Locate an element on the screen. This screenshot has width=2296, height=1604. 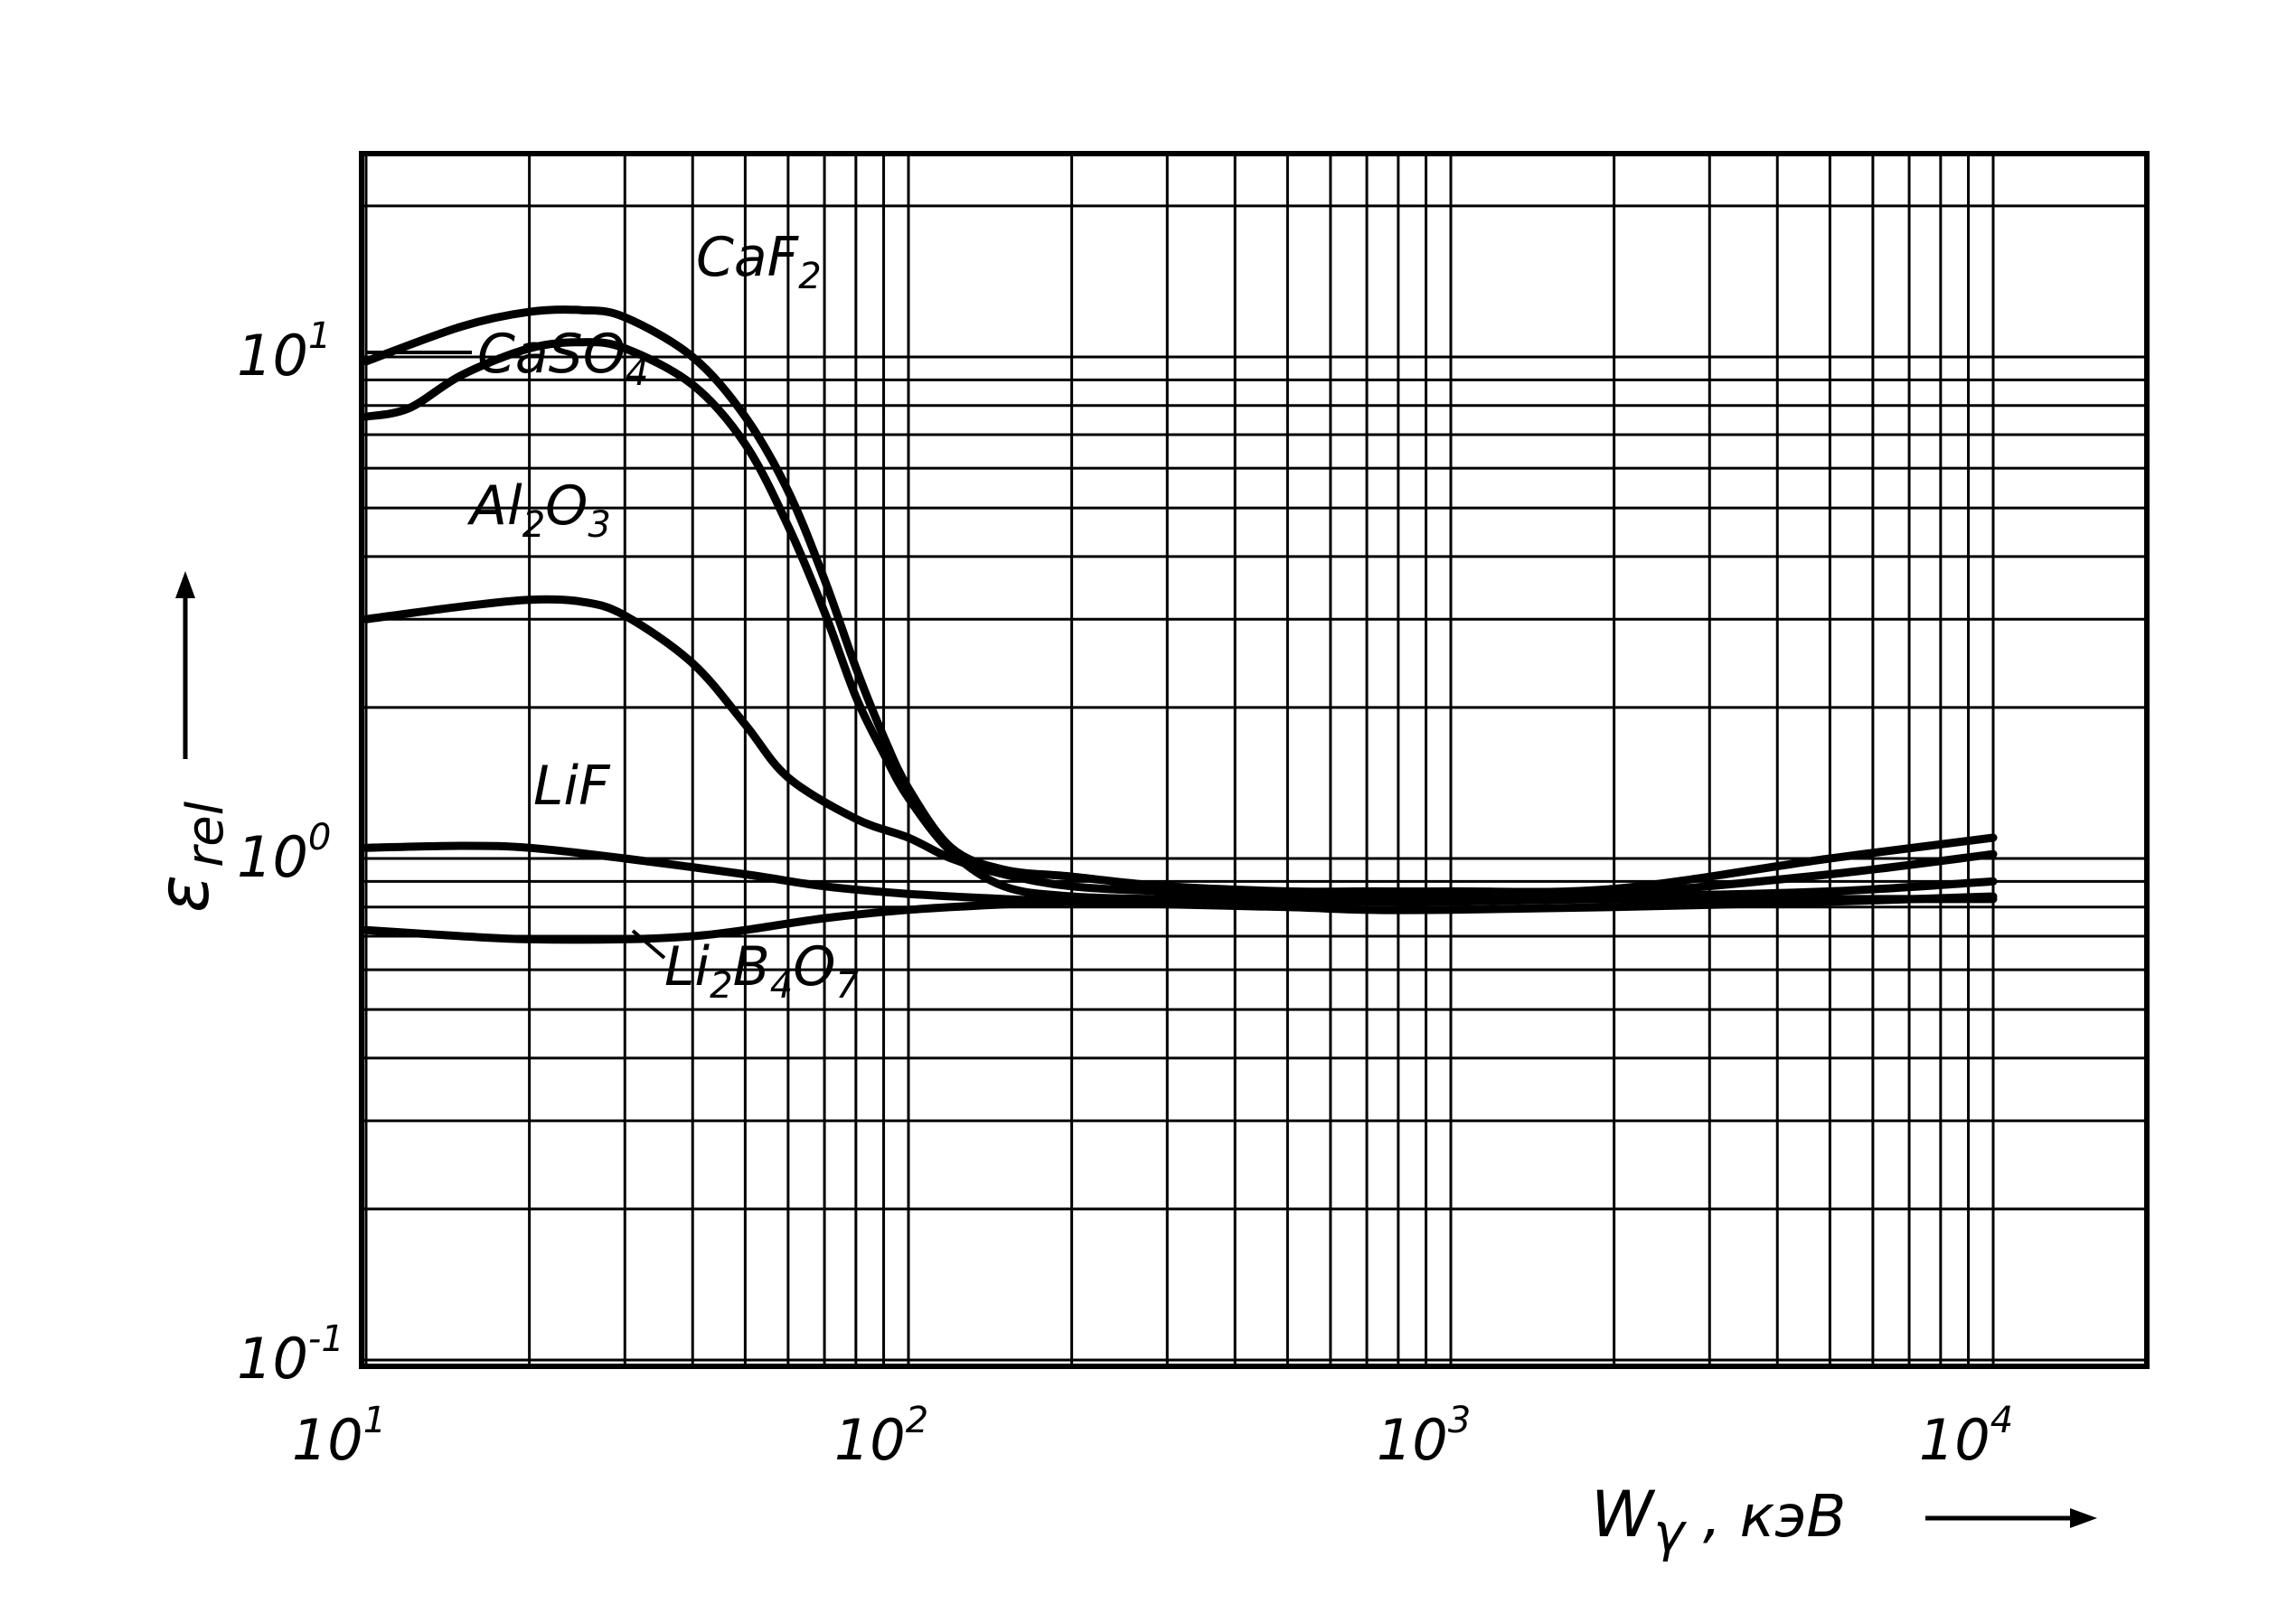
series-label-li2b4o7: Li2B4O7 is located at coordinates (761, 971).